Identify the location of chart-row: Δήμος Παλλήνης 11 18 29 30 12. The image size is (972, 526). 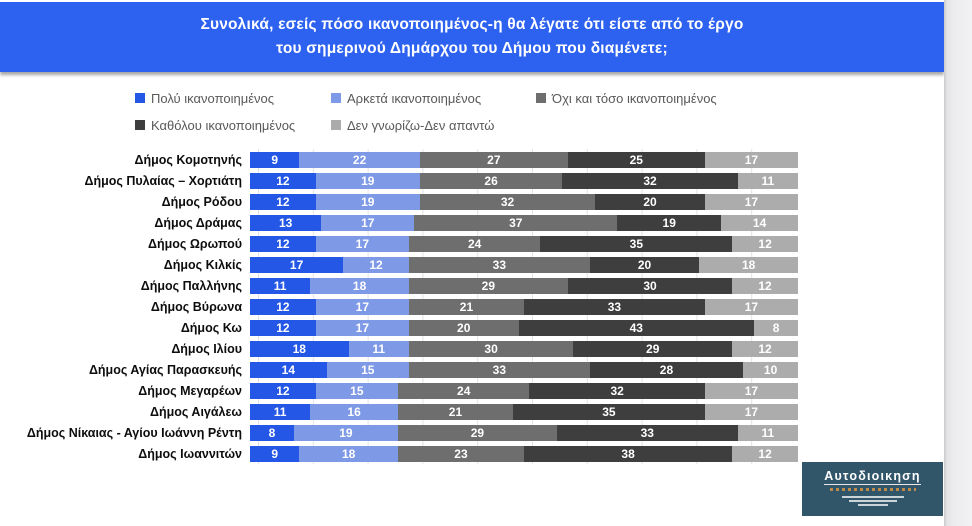
(406, 285).